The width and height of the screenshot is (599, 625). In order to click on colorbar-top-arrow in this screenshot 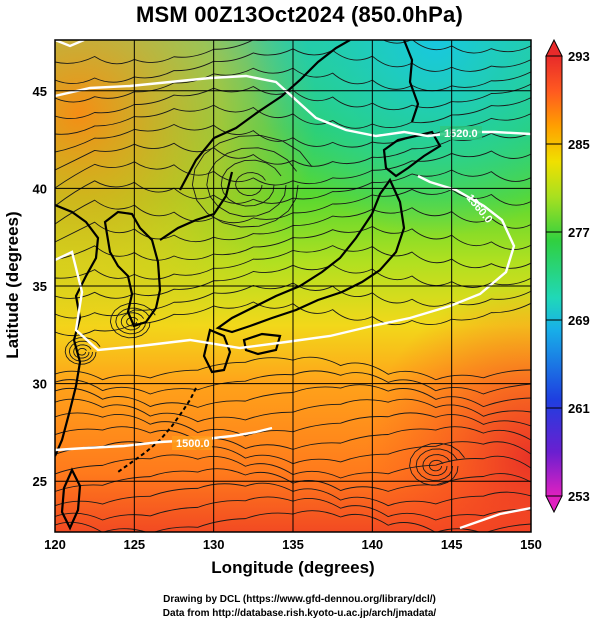, I will do `click(554, 47)`.